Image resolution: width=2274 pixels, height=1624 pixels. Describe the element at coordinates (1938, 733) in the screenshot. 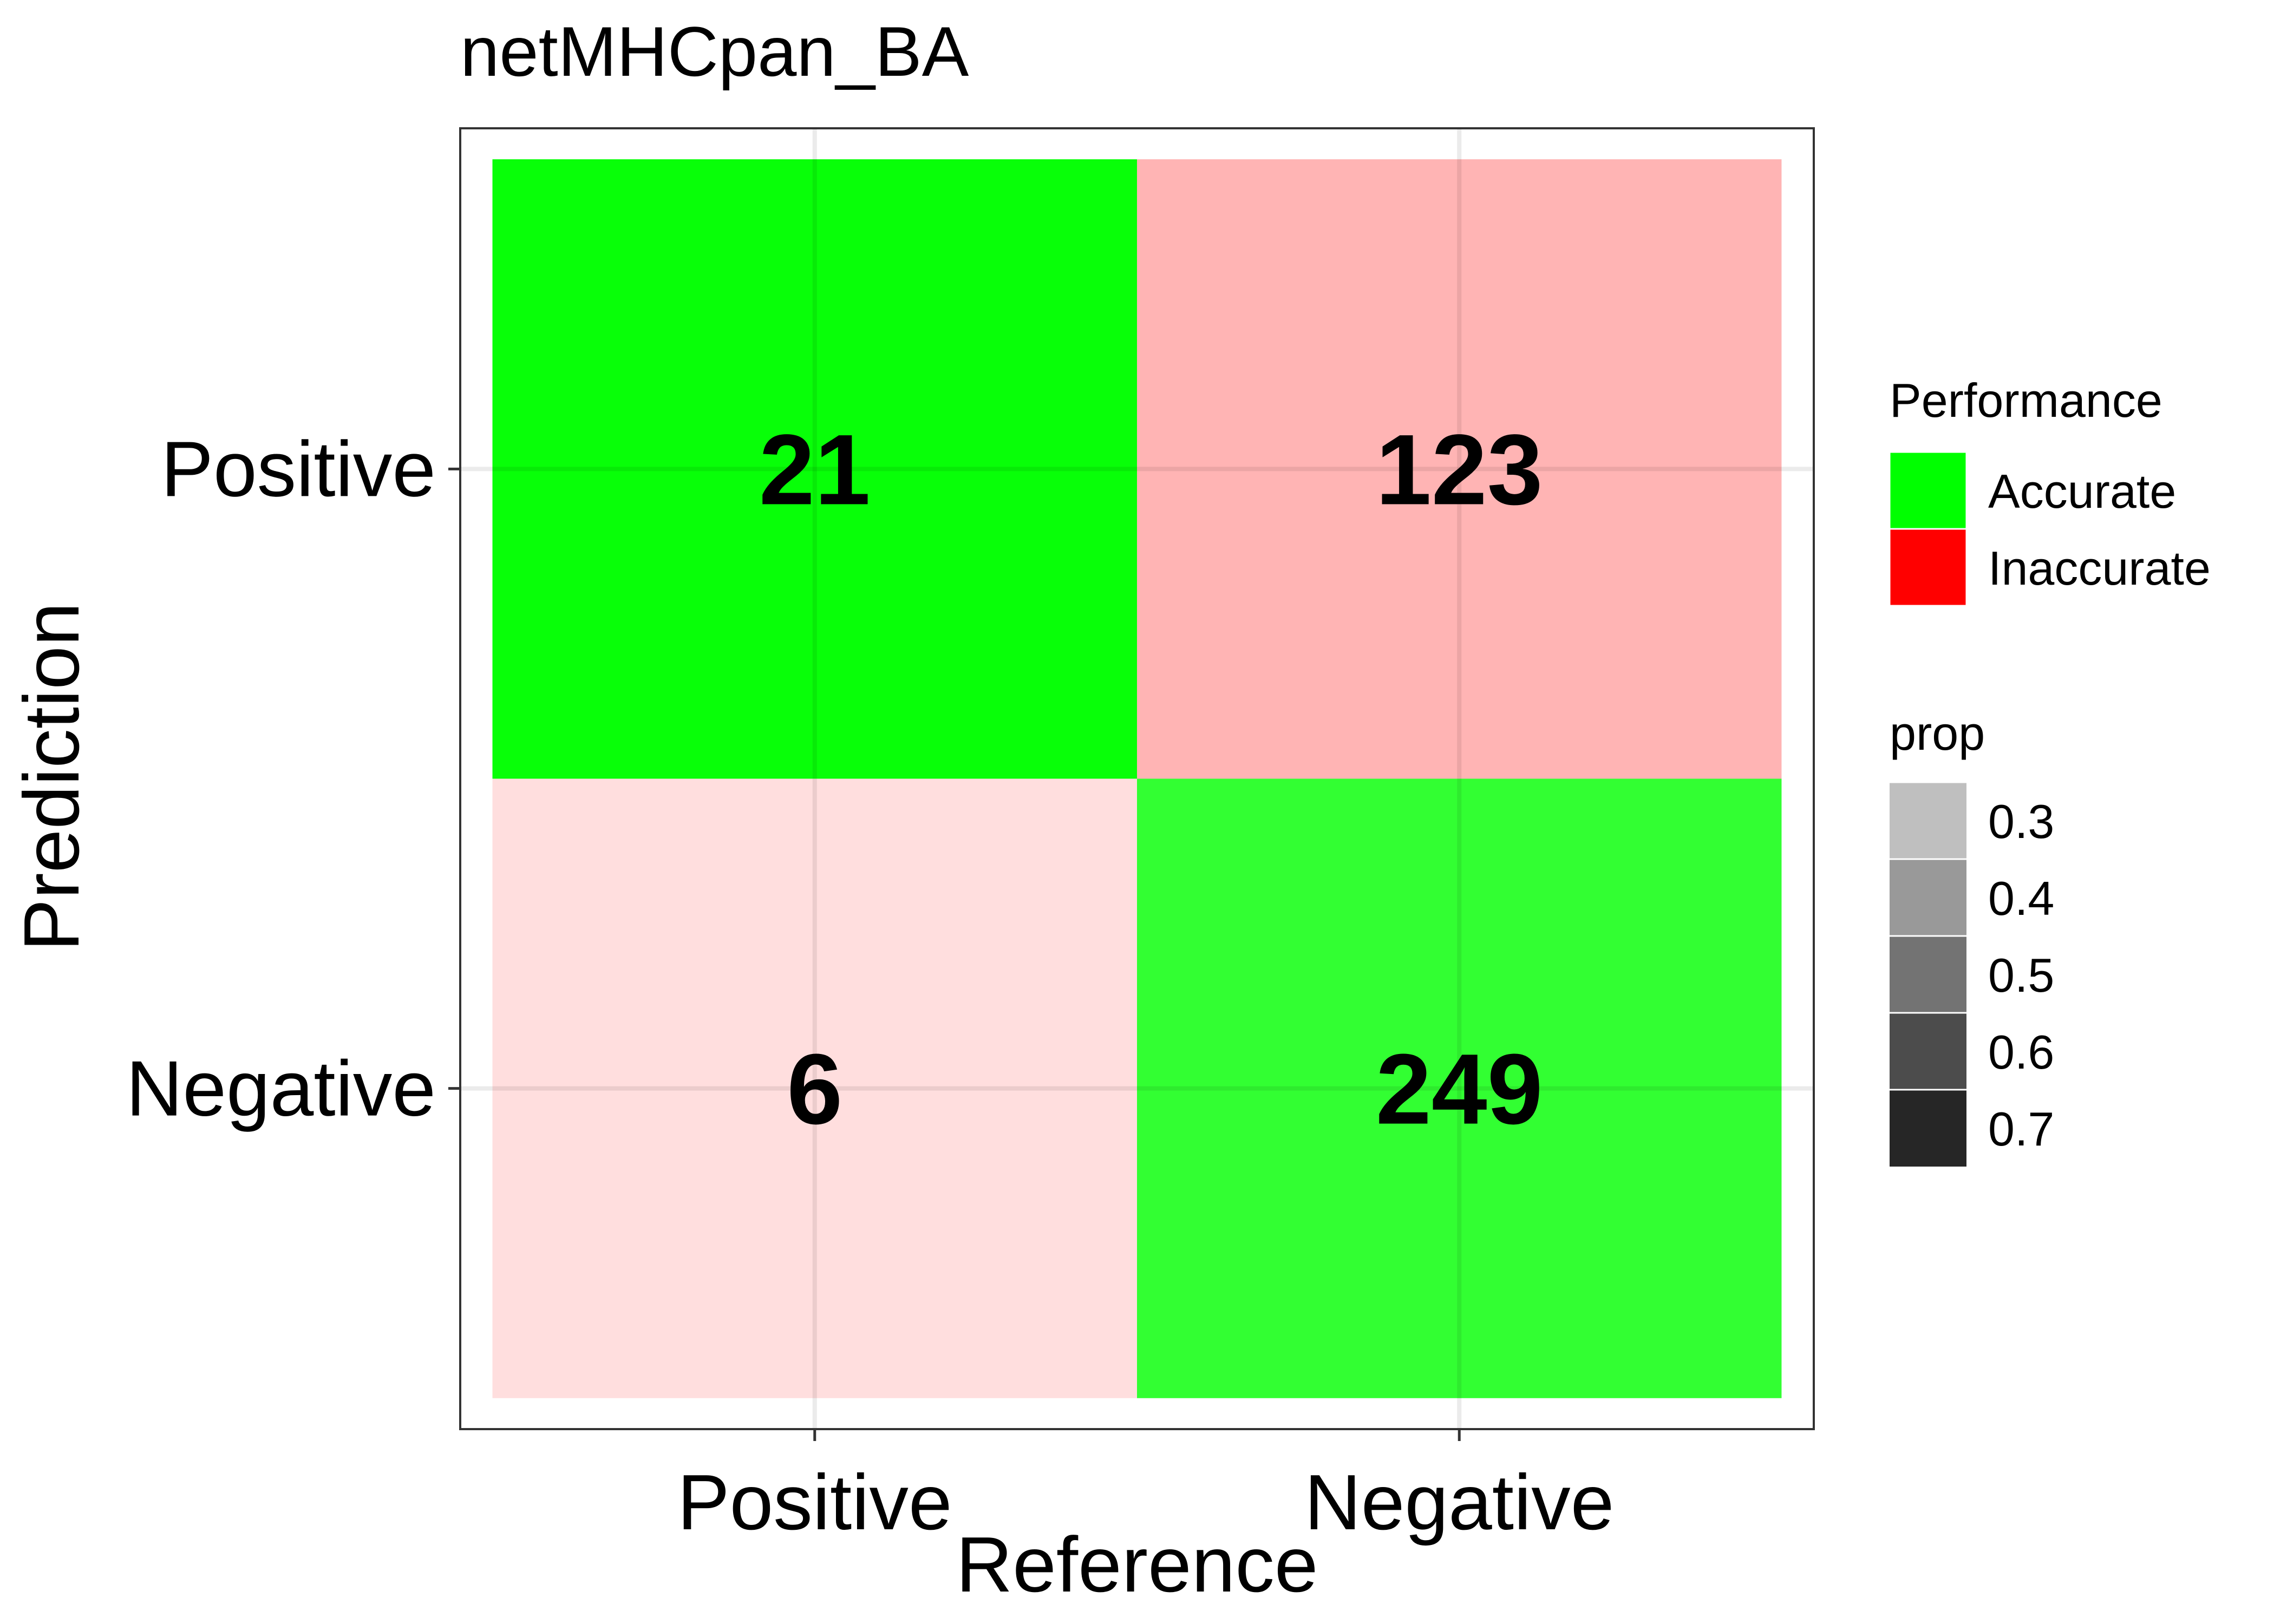

I see `legend-prop-title: prop` at that location.